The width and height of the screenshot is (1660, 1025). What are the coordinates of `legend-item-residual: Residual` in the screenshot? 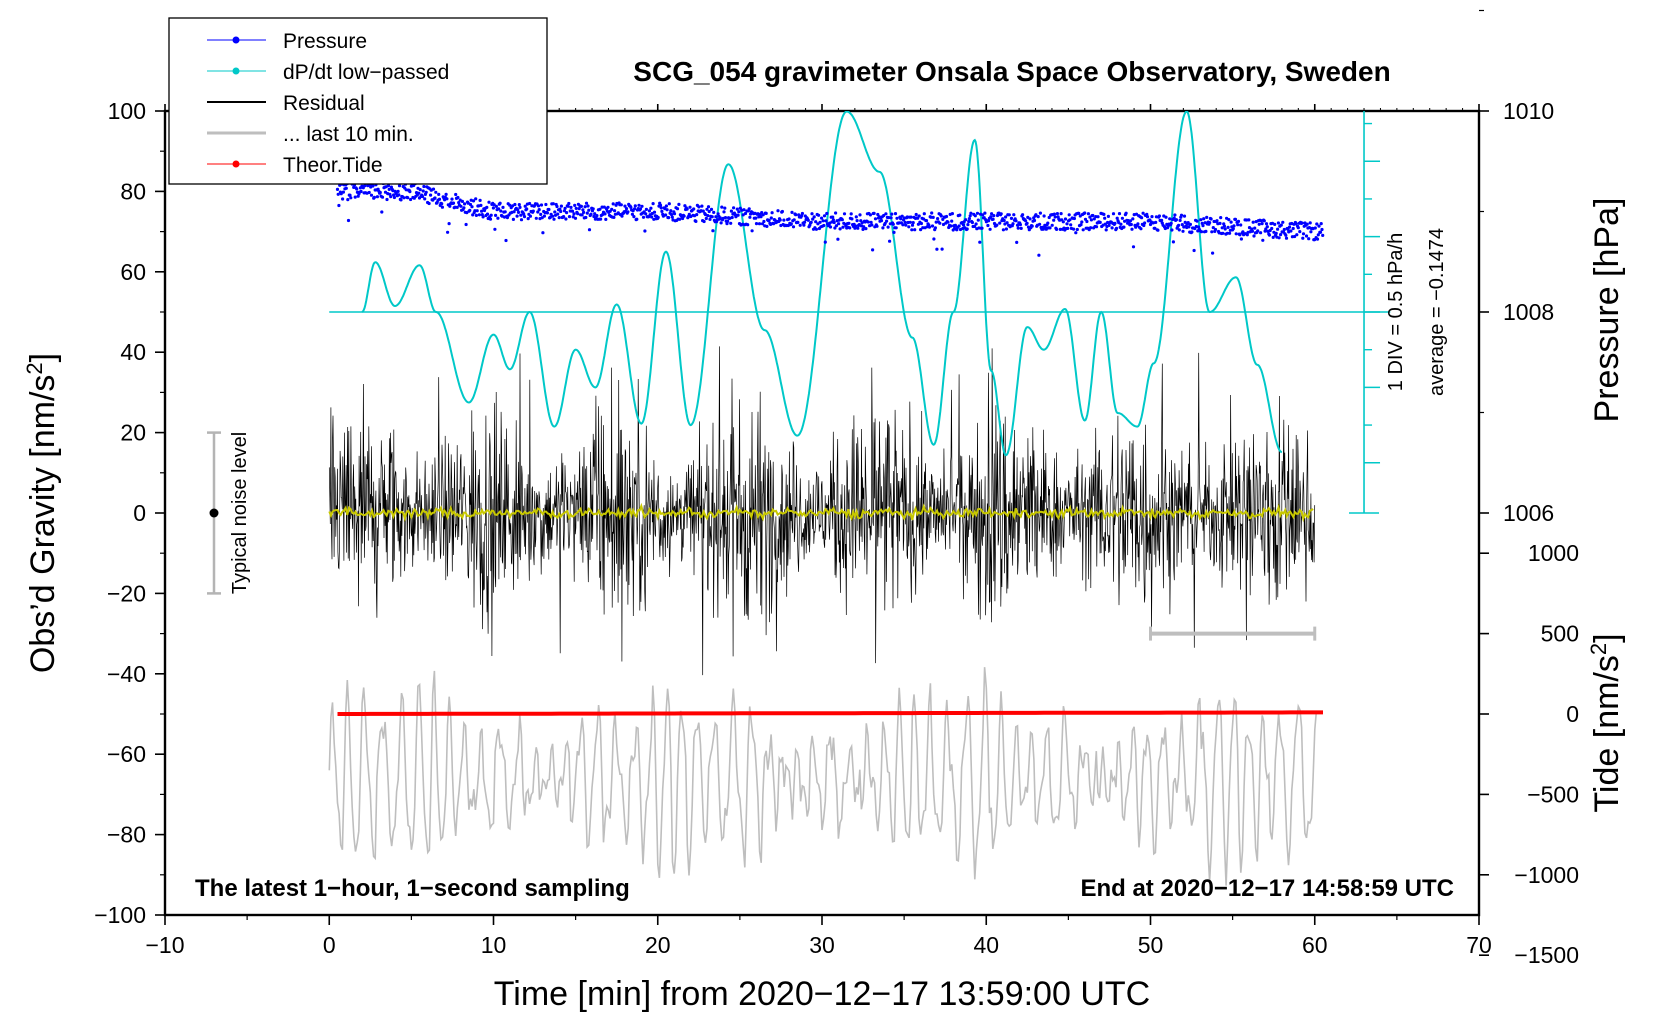 It's located at (286, 103).